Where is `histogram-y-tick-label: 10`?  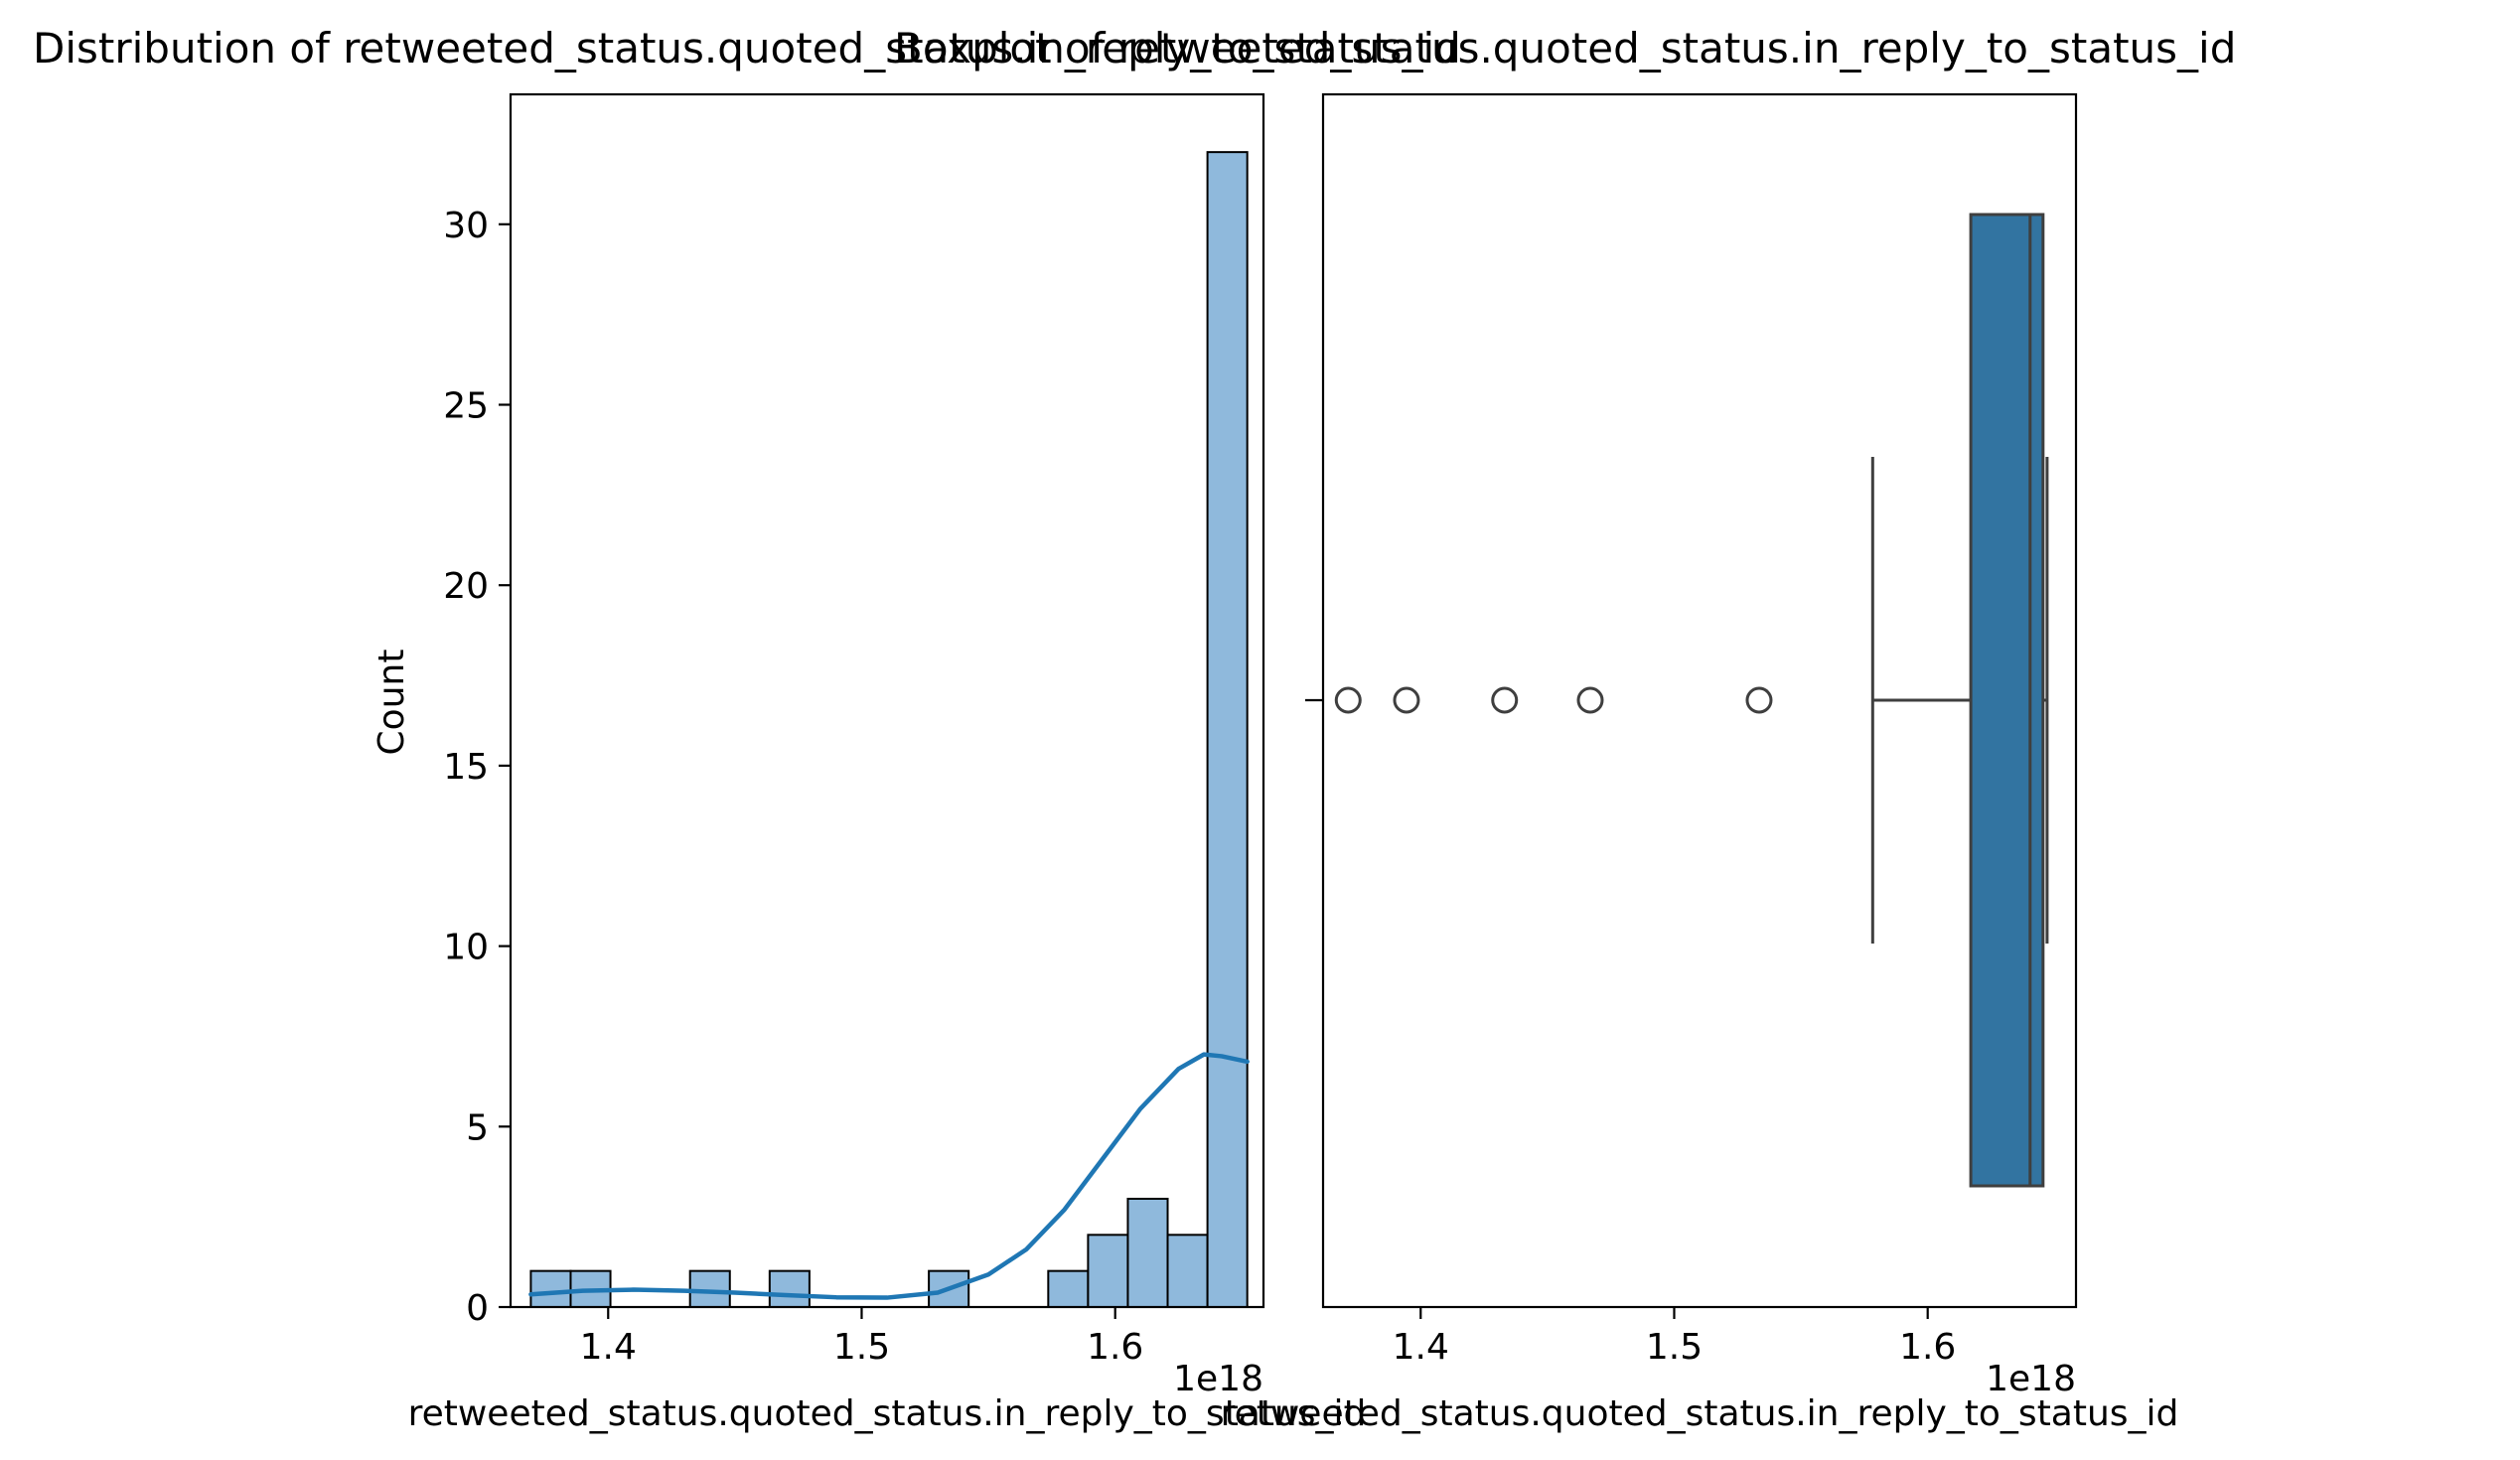
histogram-y-tick-label: 10 is located at coordinates (466, 948).